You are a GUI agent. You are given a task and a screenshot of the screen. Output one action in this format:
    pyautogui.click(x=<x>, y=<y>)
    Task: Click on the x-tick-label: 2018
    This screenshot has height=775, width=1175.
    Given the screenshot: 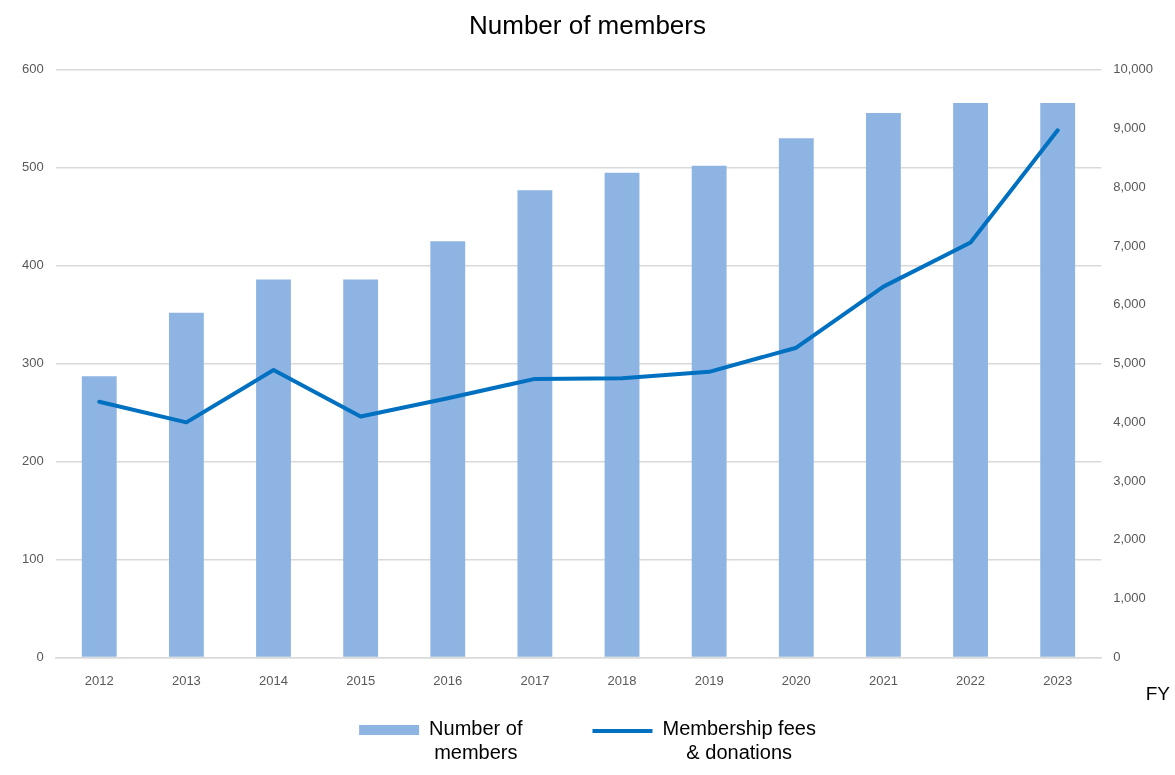 What is the action you would take?
    pyautogui.click(x=622, y=680)
    